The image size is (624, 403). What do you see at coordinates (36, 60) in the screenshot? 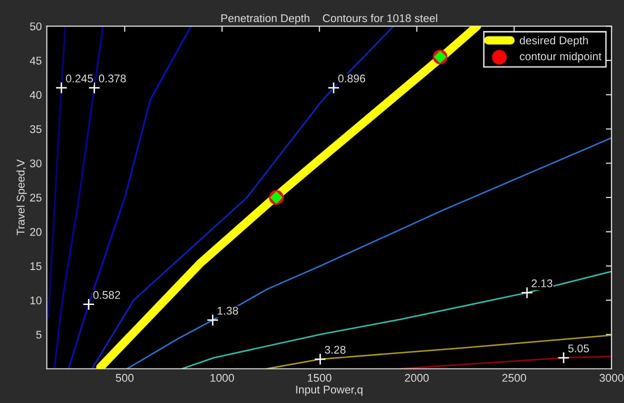
I see `y-tick-label: 45` at bounding box center [36, 60].